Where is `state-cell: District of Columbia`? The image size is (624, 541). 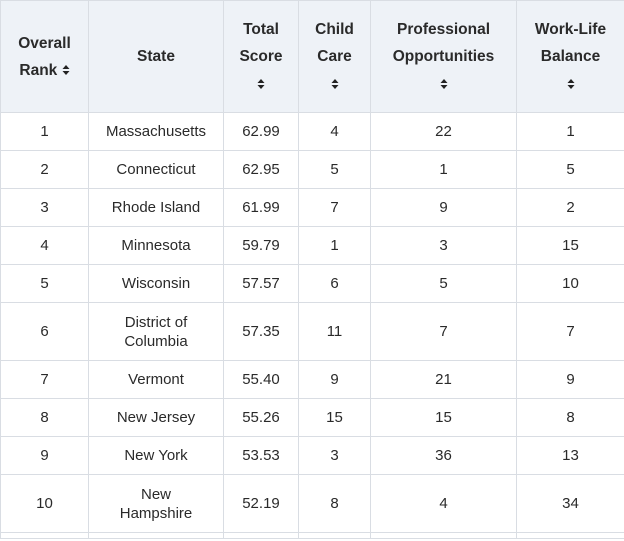 state-cell: District of Columbia is located at coordinates (156, 331).